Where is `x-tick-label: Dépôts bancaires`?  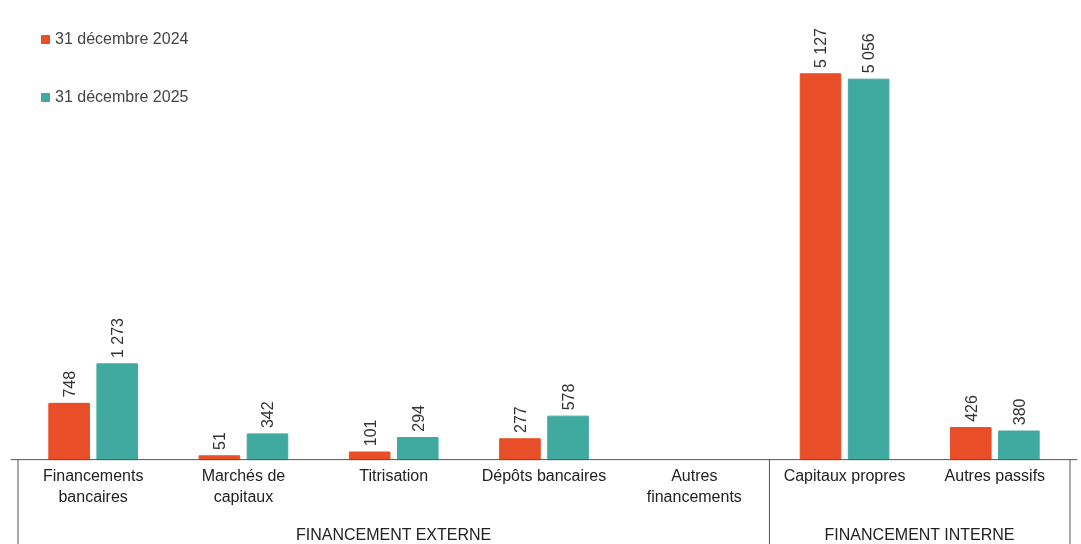 x-tick-label: Dépôts bancaires is located at coordinates (544, 476).